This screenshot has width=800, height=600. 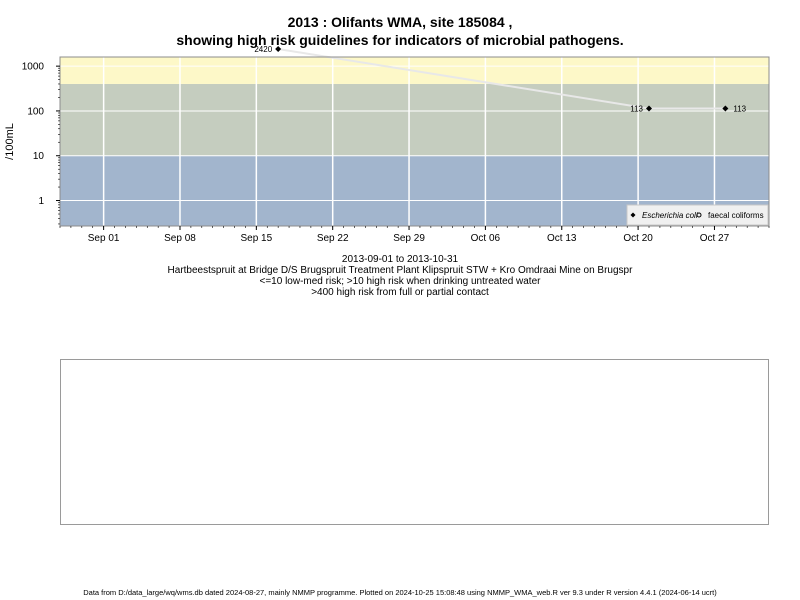 What do you see at coordinates (35, 111) in the screenshot?
I see `y-tick-label-2: 100` at bounding box center [35, 111].